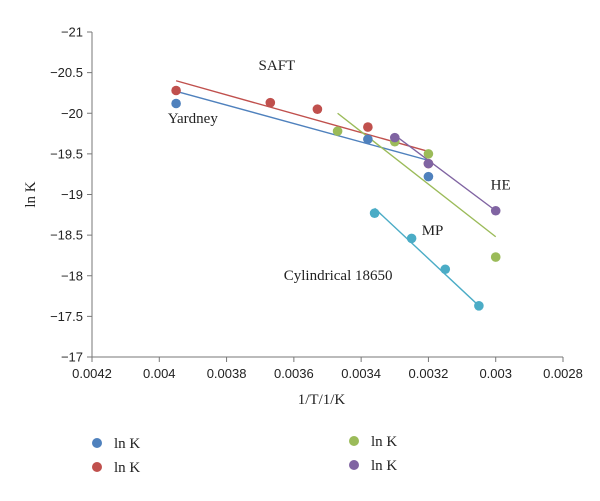 The width and height of the screenshot is (600, 501). Describe the element at coordinates (159, 373) in the screenshot. I see `x-tick-label: 0.004` at that location.